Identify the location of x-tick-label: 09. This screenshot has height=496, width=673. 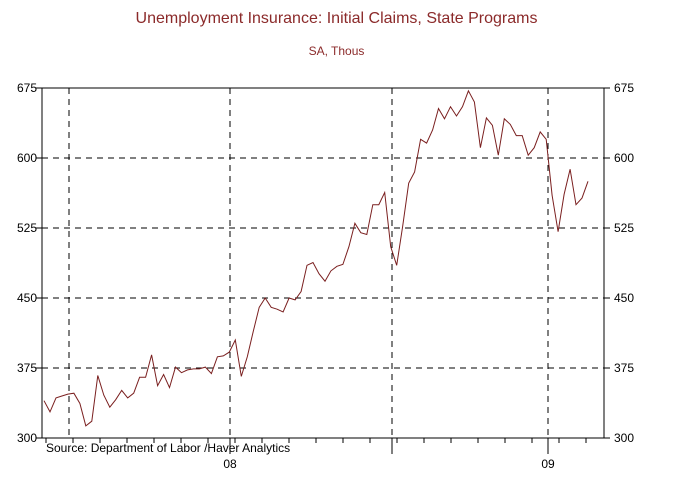
(548, 464).